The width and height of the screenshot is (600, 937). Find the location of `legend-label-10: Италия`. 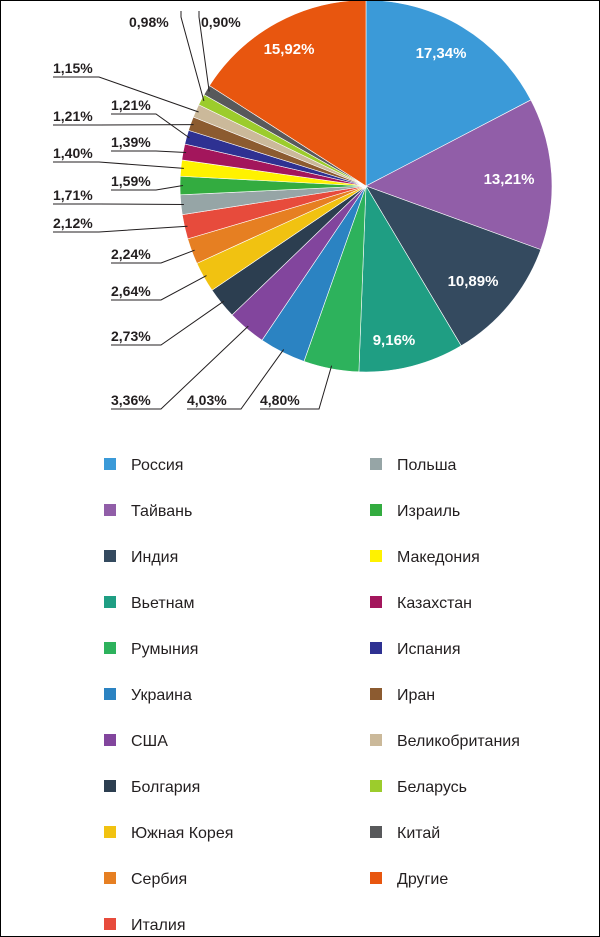

legend-label-10: Италия is located at coordinates (158, 925).